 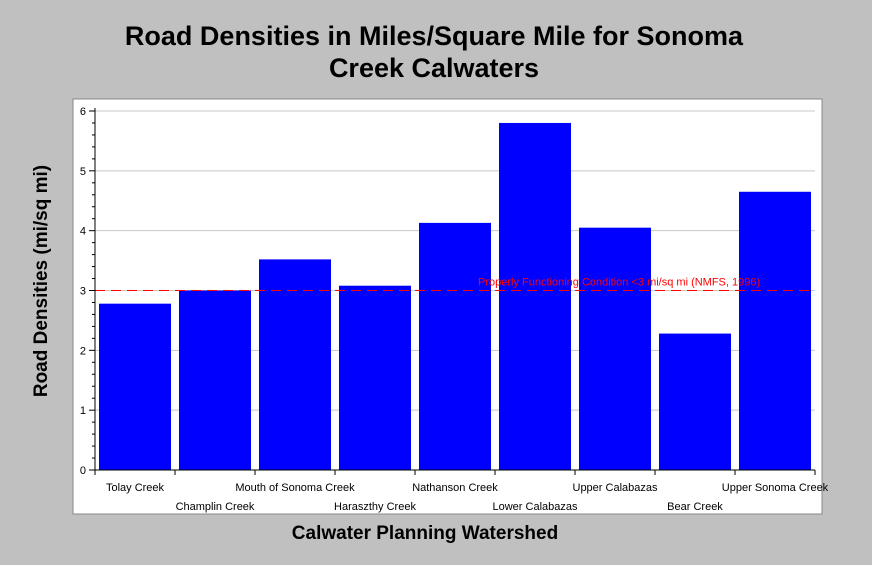 I want to click on x-tick-label: Bear Creek, so click(x=695, y=507).